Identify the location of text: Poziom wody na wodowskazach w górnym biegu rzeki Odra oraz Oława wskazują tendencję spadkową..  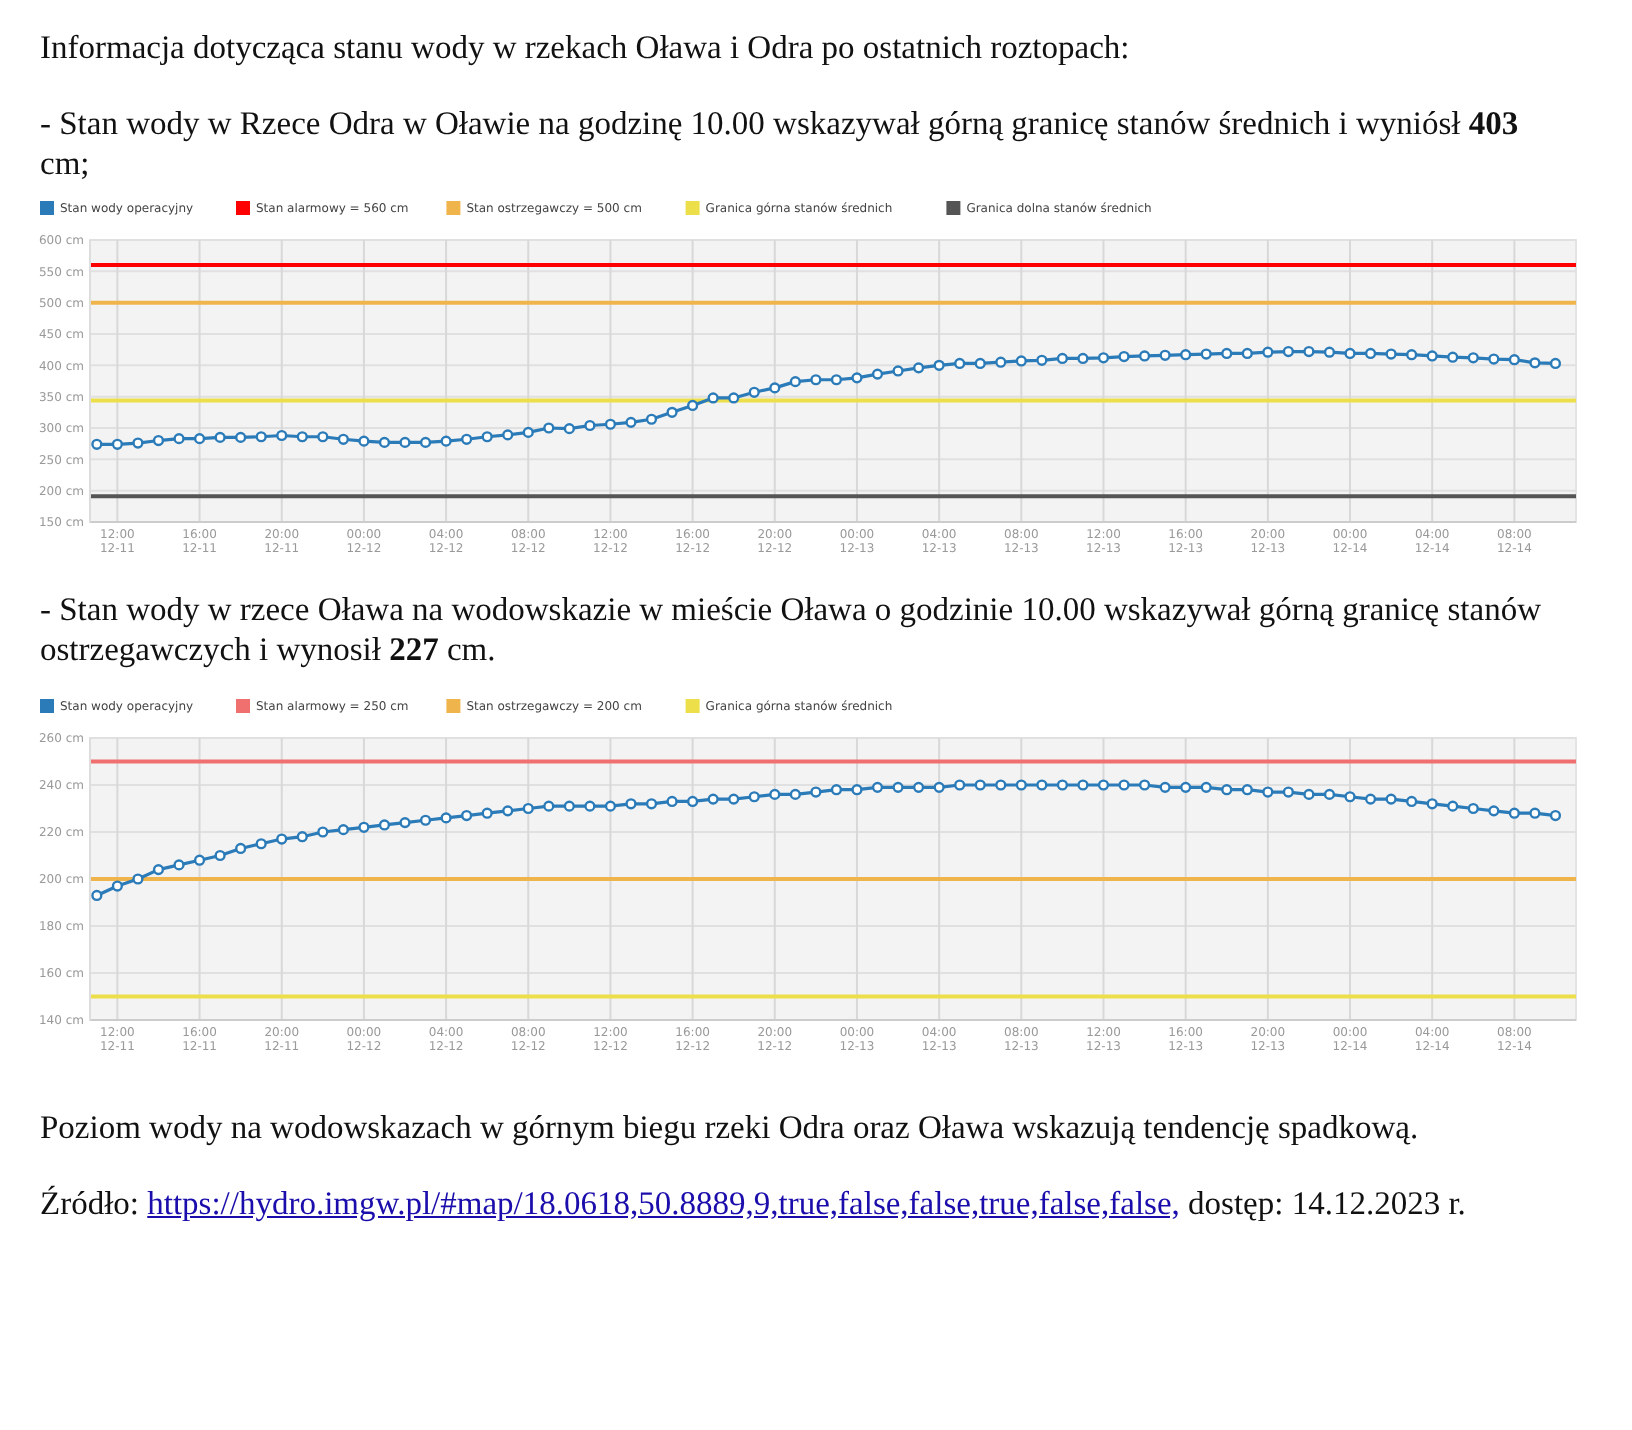
(729, 1127).